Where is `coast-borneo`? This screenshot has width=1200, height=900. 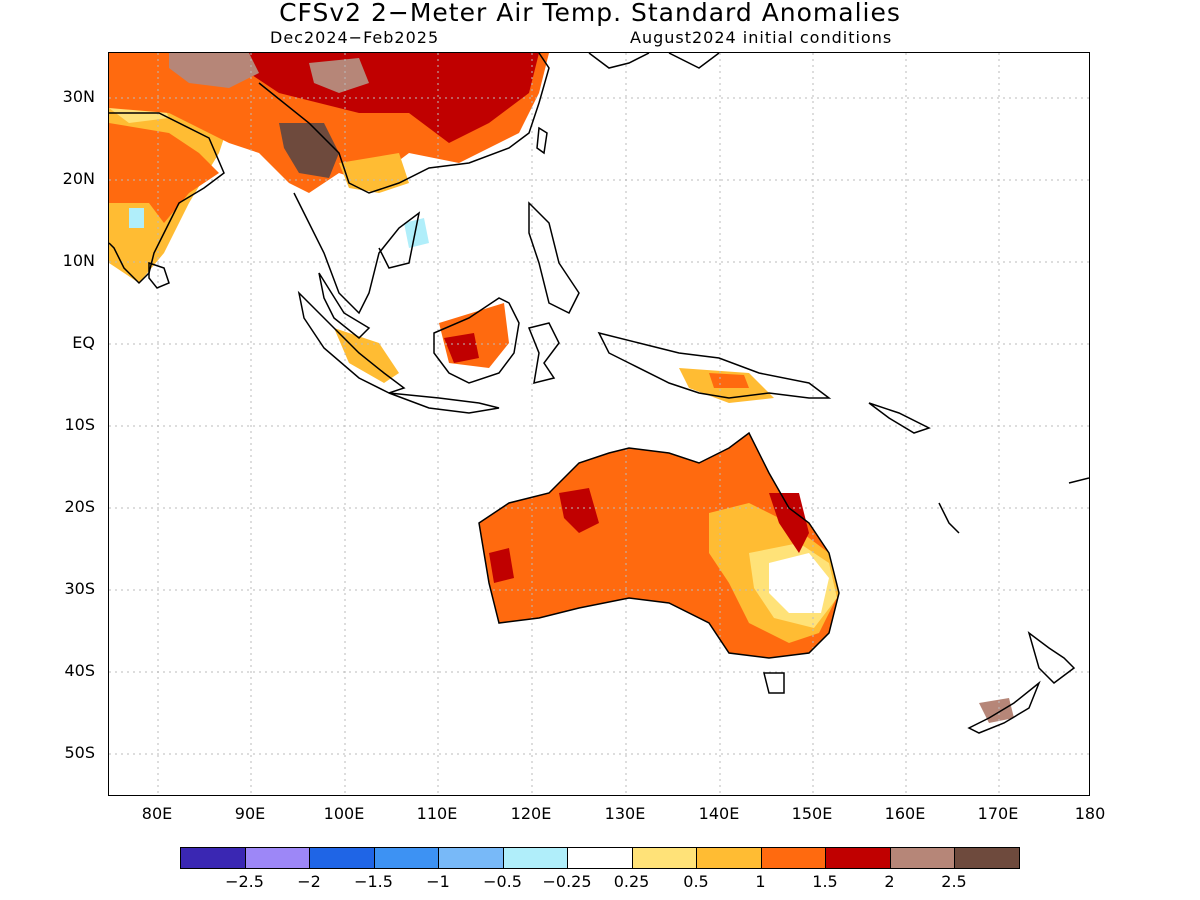
coast-borneo is located at coordinates (476, 340).